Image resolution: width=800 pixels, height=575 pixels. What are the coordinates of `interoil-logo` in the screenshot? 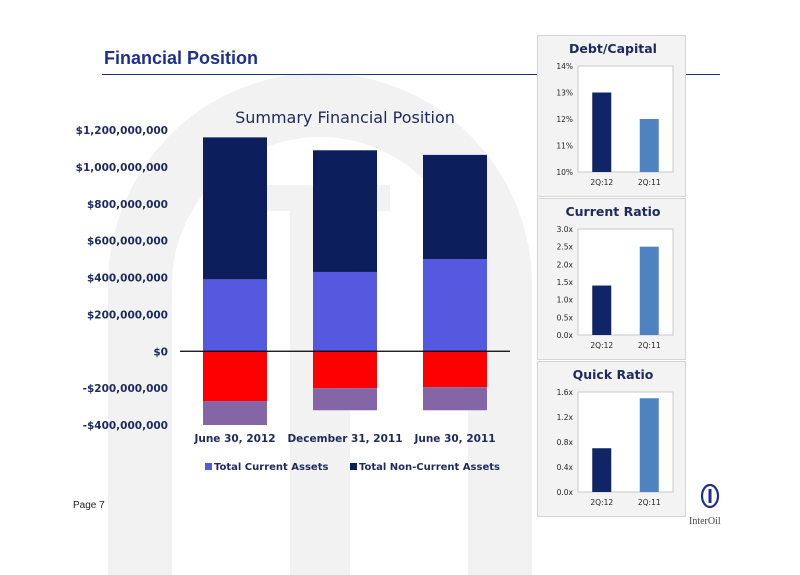 It's located at (710, 496).